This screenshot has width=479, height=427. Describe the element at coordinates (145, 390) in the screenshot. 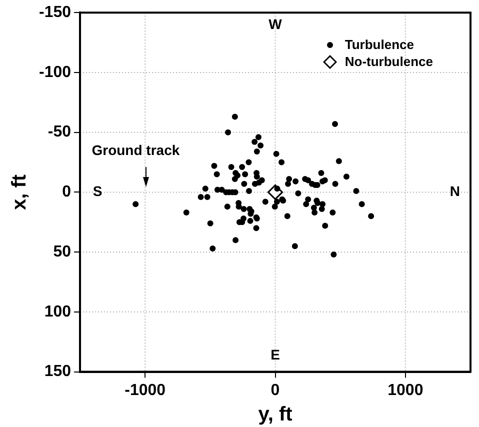

I see `x-tick-label: -1000` at that location.